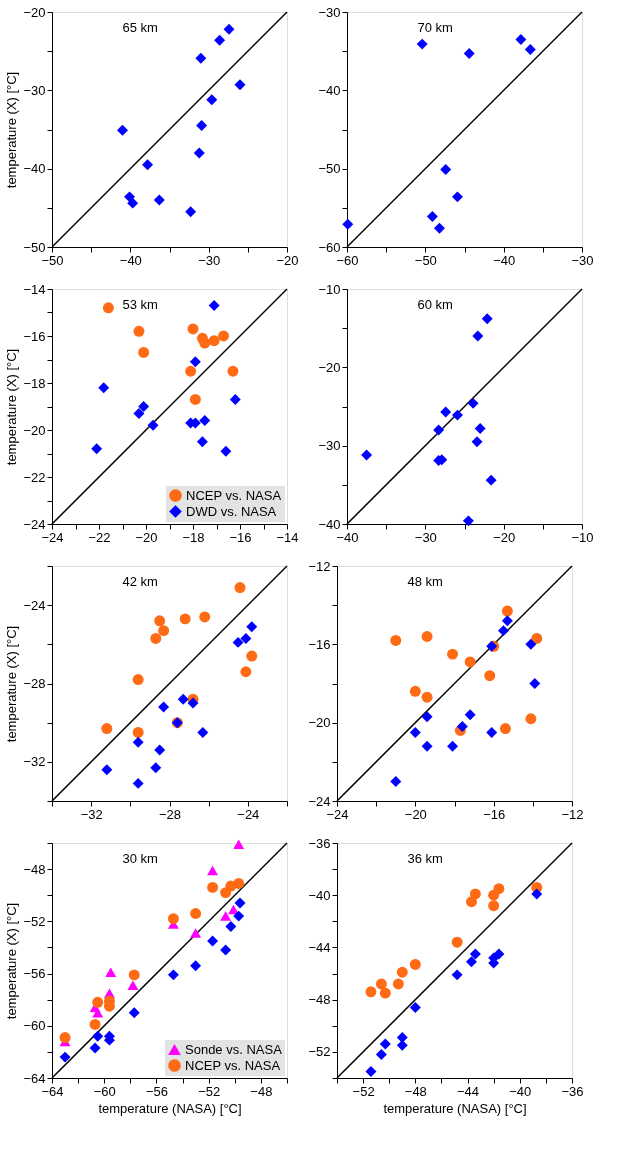 Image resolution: width=629 pixels, height=1174 pixels. I want to click on y-tick-label: −10, so click(329, 289).